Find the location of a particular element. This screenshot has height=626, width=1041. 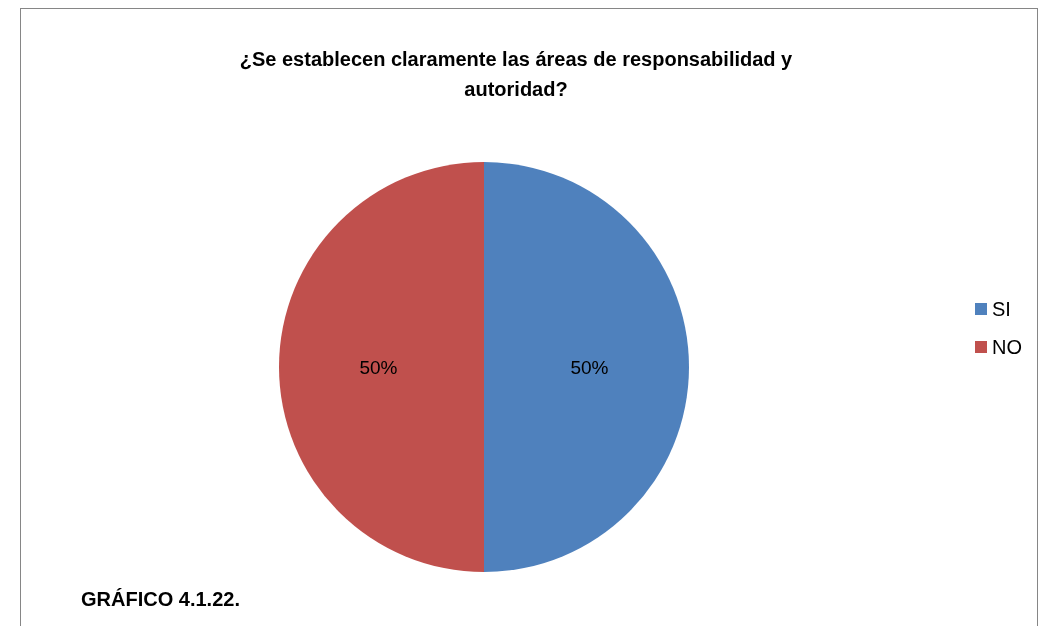

text: GRÁFICO 4.1.22. is located at coordinates (160, 599).